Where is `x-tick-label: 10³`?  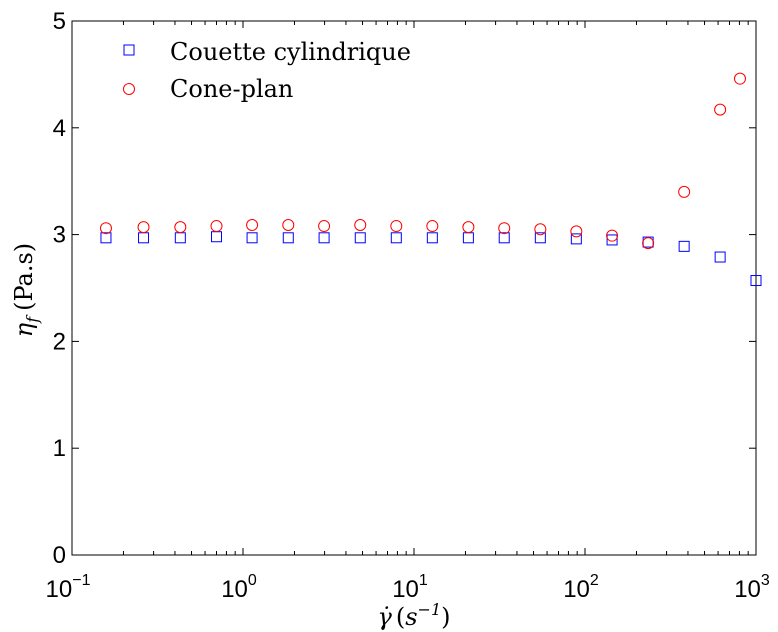 x-tick-label: 10³ is located at coordinates (752, 587).